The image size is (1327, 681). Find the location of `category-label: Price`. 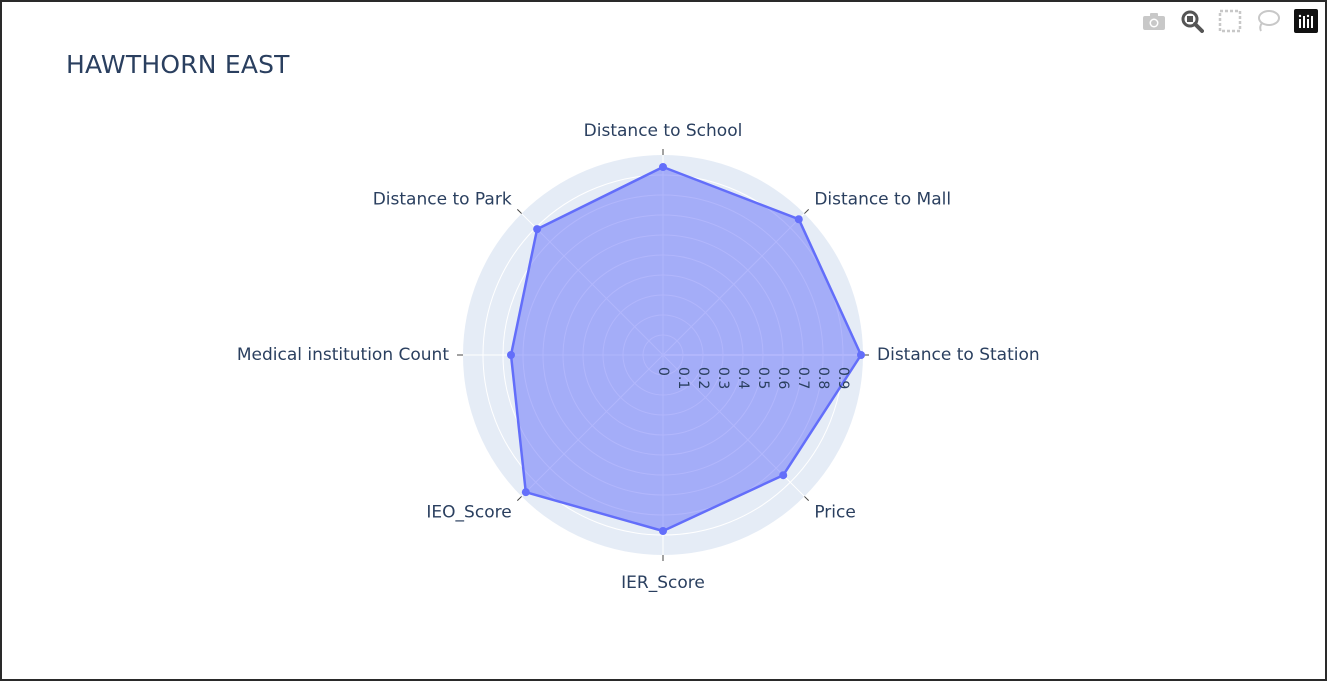

category-label: Price is located at coordinates (834, 512).